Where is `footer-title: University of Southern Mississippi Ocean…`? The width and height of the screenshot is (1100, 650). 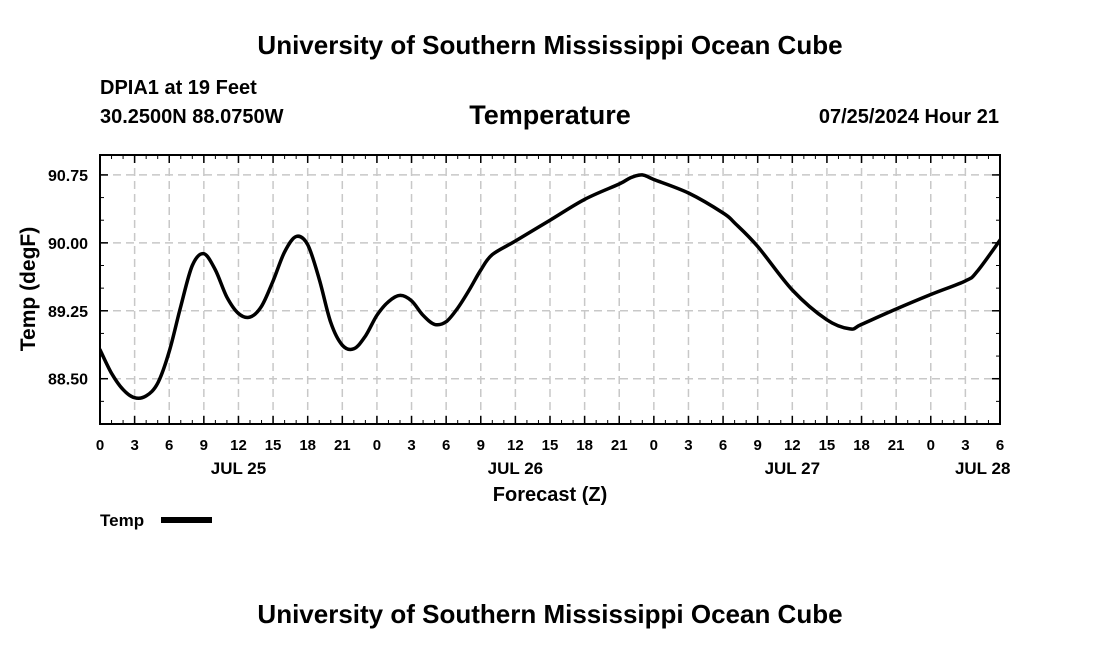
footer-title: University of Southern Mississippi Ocean… is located at coordinates (550, 614).